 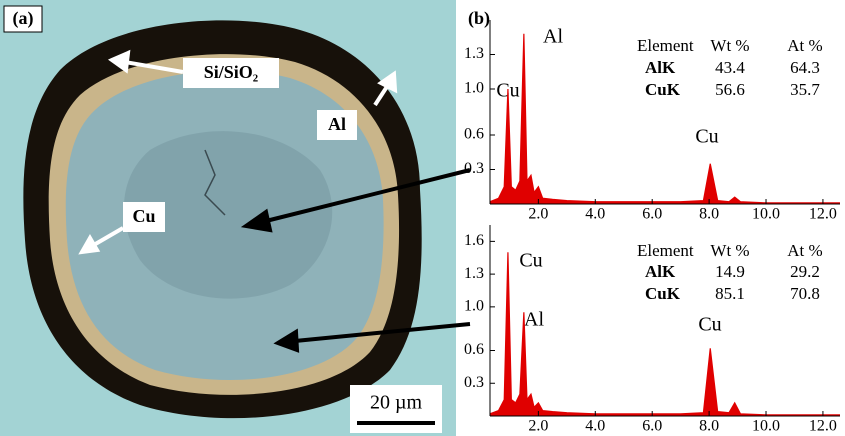 I want to click on panel-label: (b), so click(x=479, y=18).